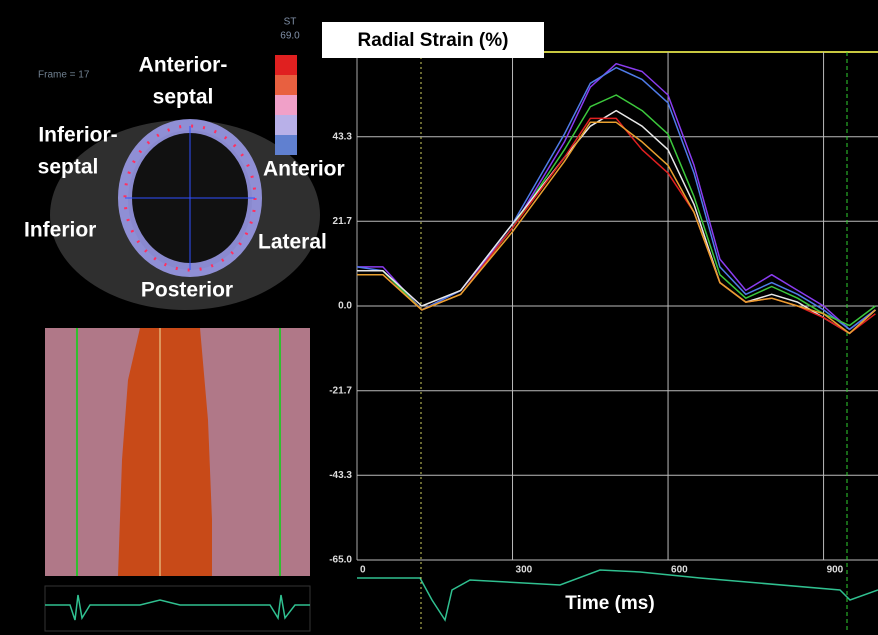  What do you see at coordinates (165, 452) in the screenshot?
I see `mmode-band` at bounding box center [165, 452].